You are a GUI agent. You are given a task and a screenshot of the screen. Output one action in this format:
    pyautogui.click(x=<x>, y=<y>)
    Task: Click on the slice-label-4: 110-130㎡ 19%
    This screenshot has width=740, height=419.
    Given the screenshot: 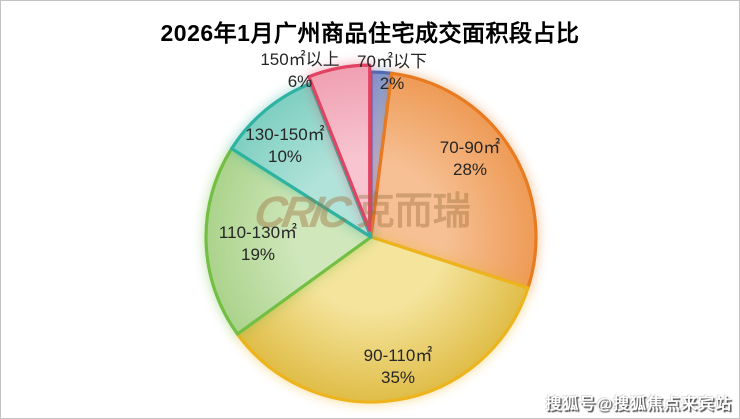 What is the action you would take?
    pyautogui.click(x=258, y=243)
    